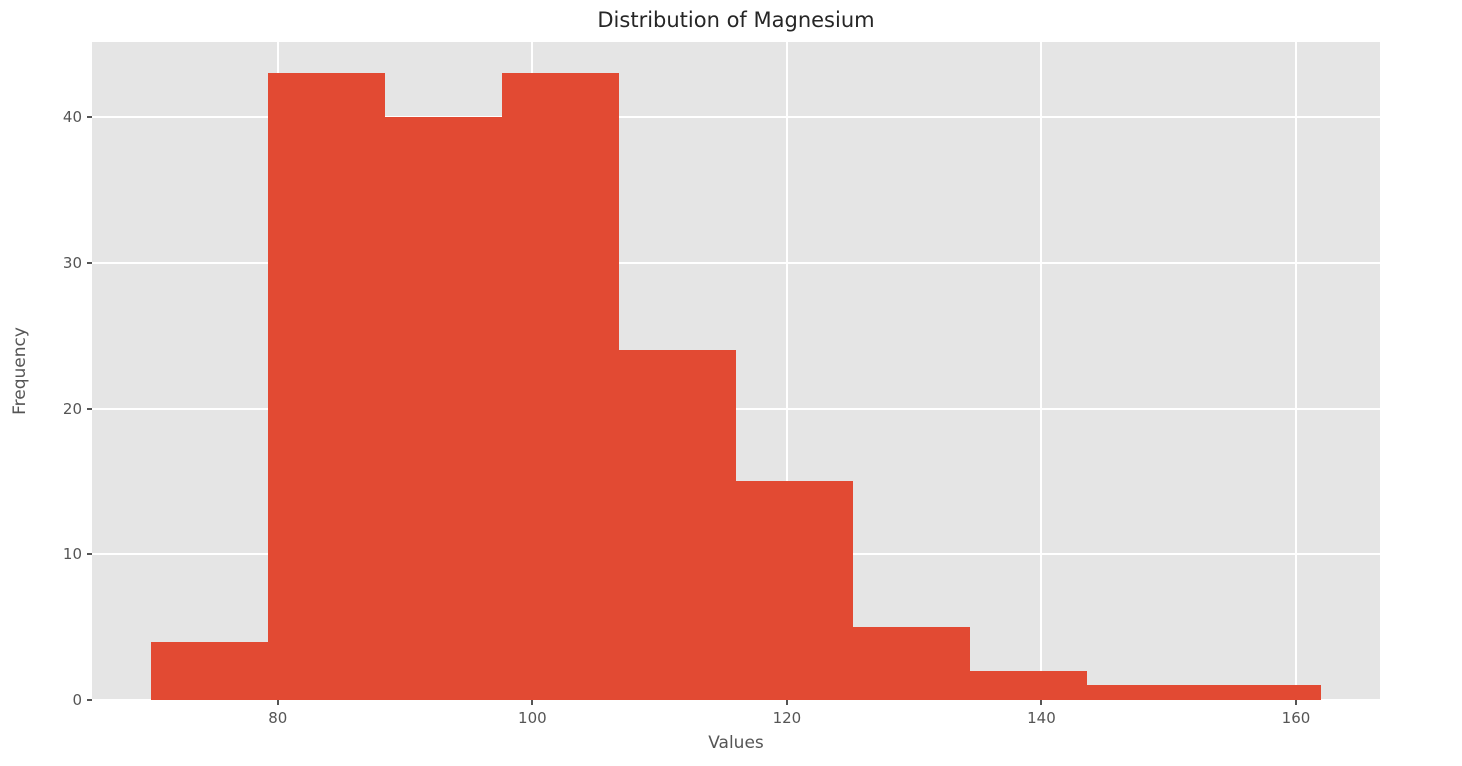 This screenshot has width=1462, height=766. I want to click on x-tick-label: 80, so click(278, 718).